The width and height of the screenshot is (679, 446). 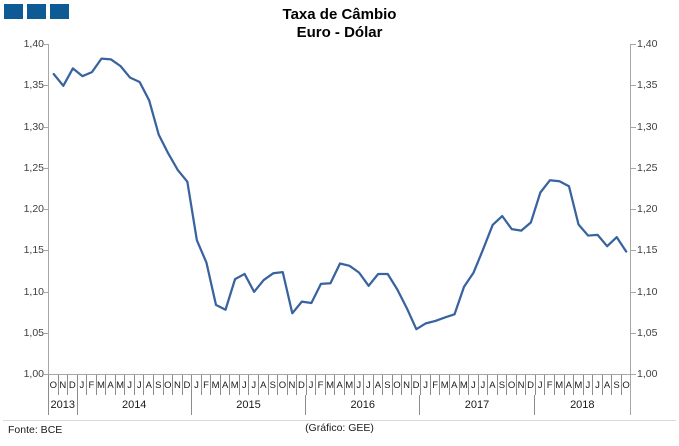 What do you see at coordinates (135, 405) in the screenshot?
I see `x-axis-year-label: 2014` at bounding box center [135, 405].